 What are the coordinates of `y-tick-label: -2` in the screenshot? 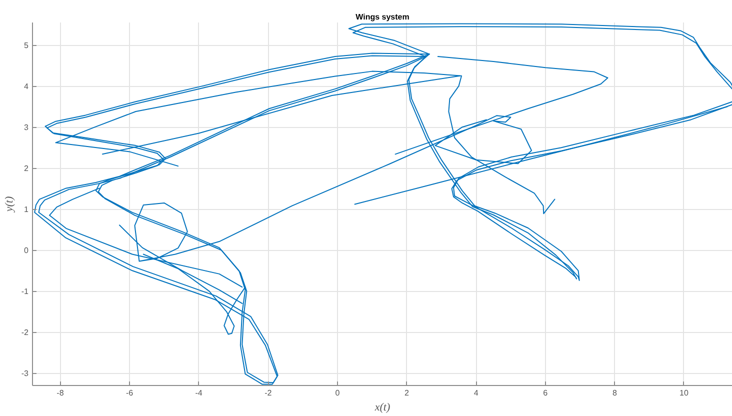 It's located at (25, 333).